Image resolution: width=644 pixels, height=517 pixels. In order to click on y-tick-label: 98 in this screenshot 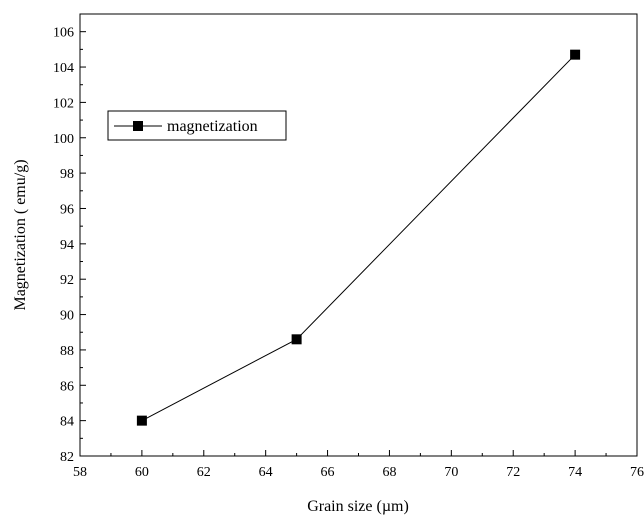, I will do `click(67, 174)`.